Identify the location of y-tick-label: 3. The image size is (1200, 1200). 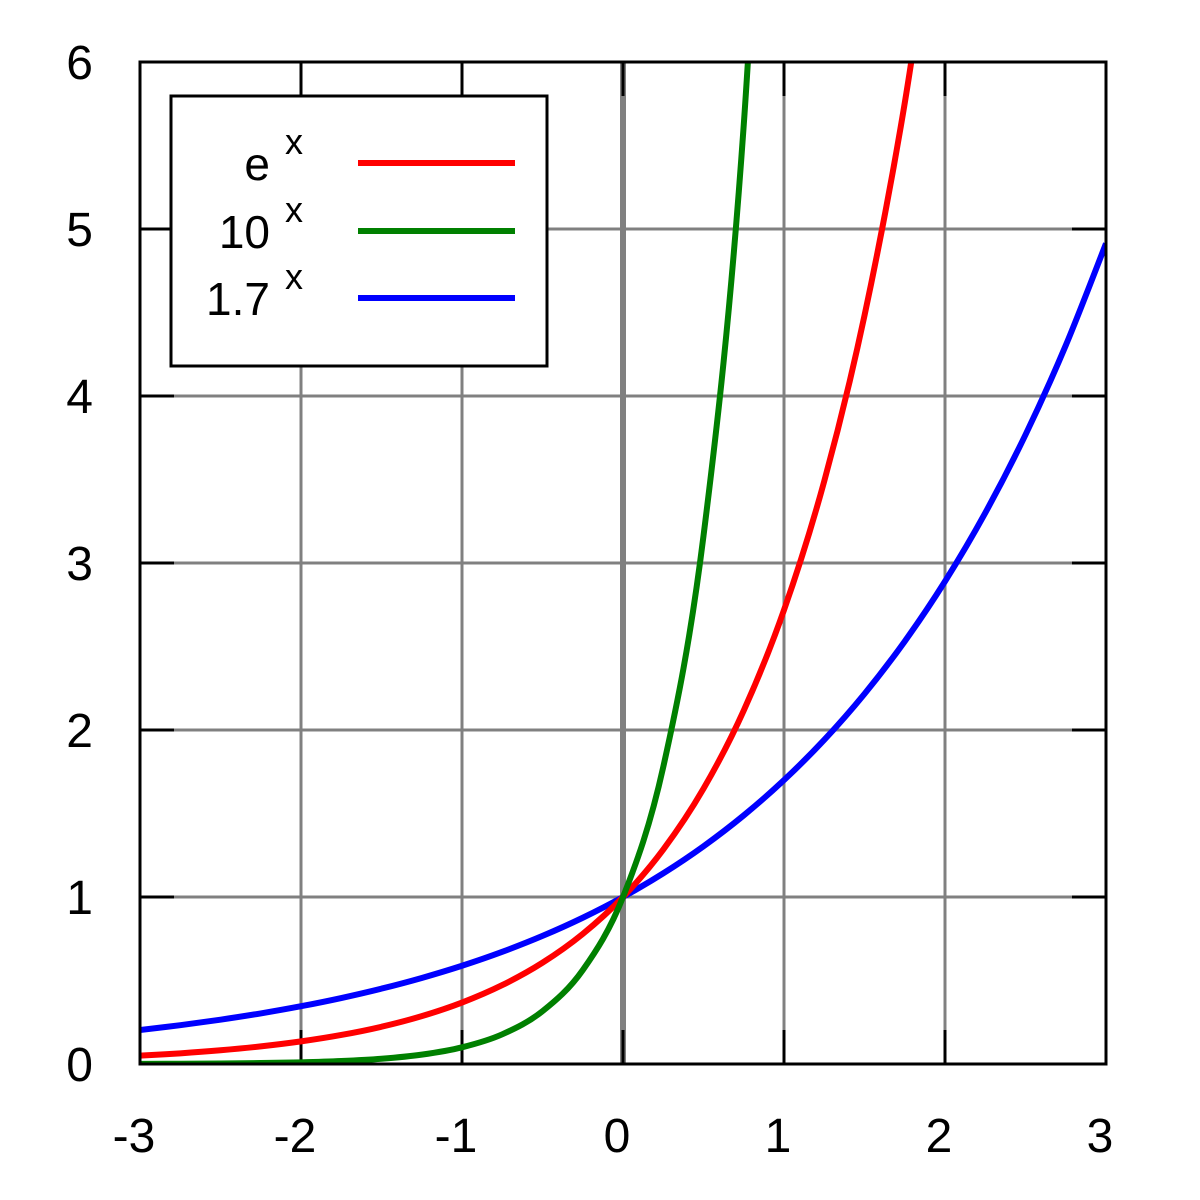
(79, 564).